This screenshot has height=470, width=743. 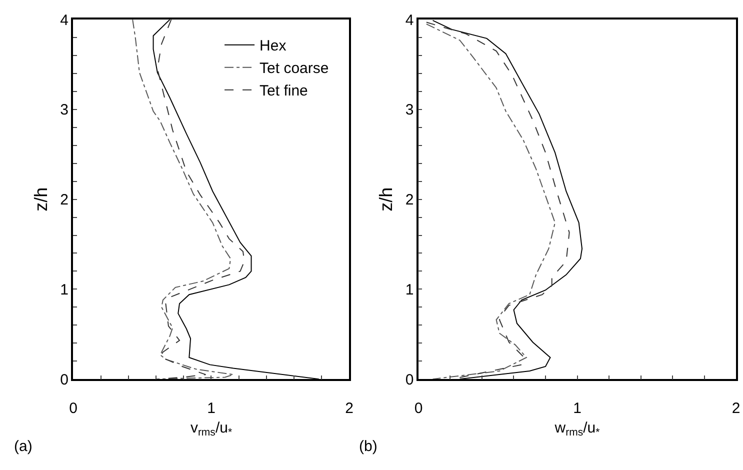 What do you see at coordinates (23, 446) in the screenshot?
I see `text: (a)` at bounding box center [23, 446].